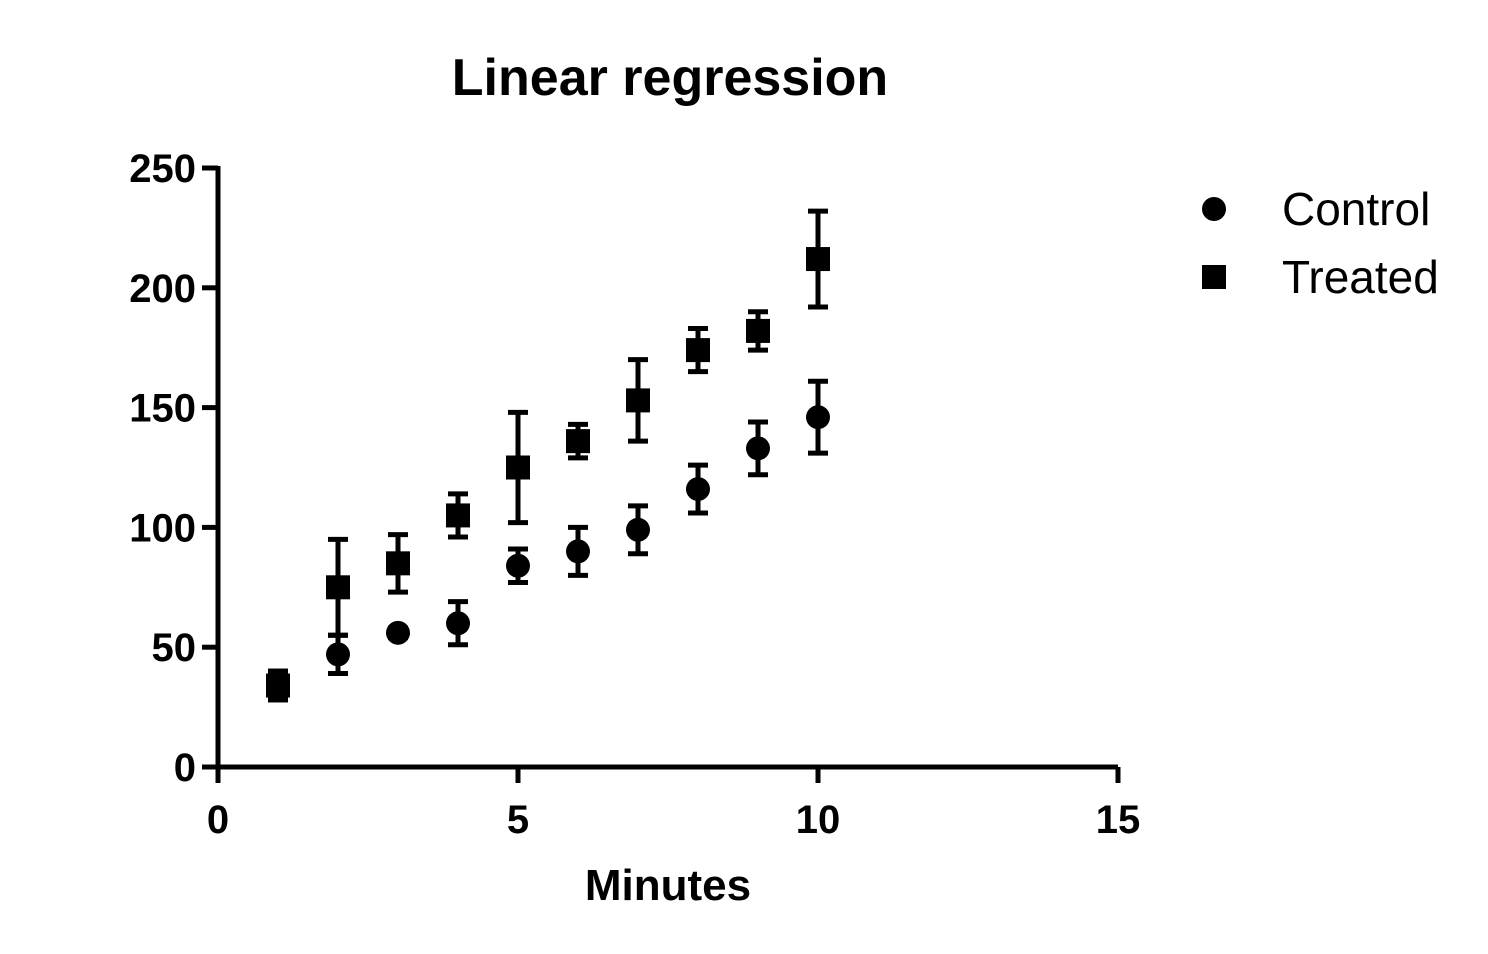 This screenshot has width=1488, height=954. What do you see at coordinates (668, 885) in the screenshot?
I see `x-axis-label: Minutes` at bounding box center [668, 885].